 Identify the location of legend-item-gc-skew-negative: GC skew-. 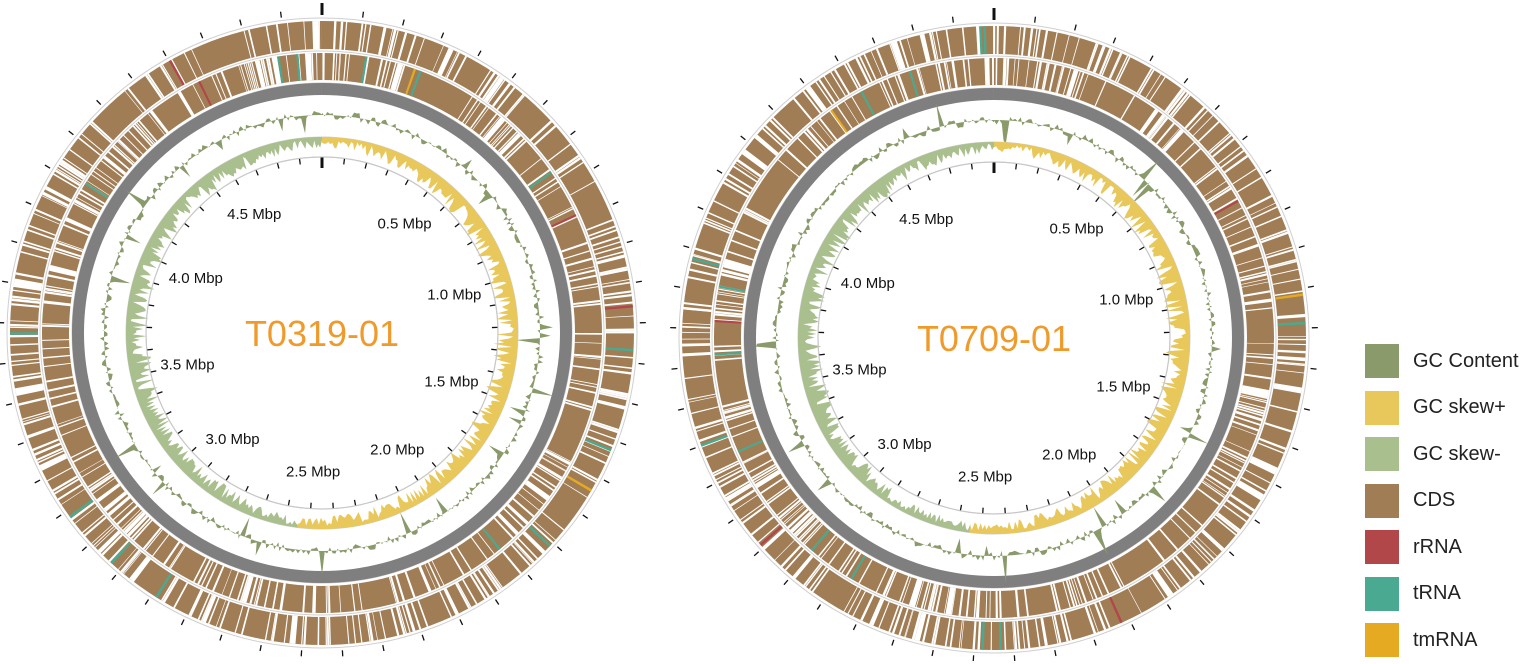
(1447, 454).